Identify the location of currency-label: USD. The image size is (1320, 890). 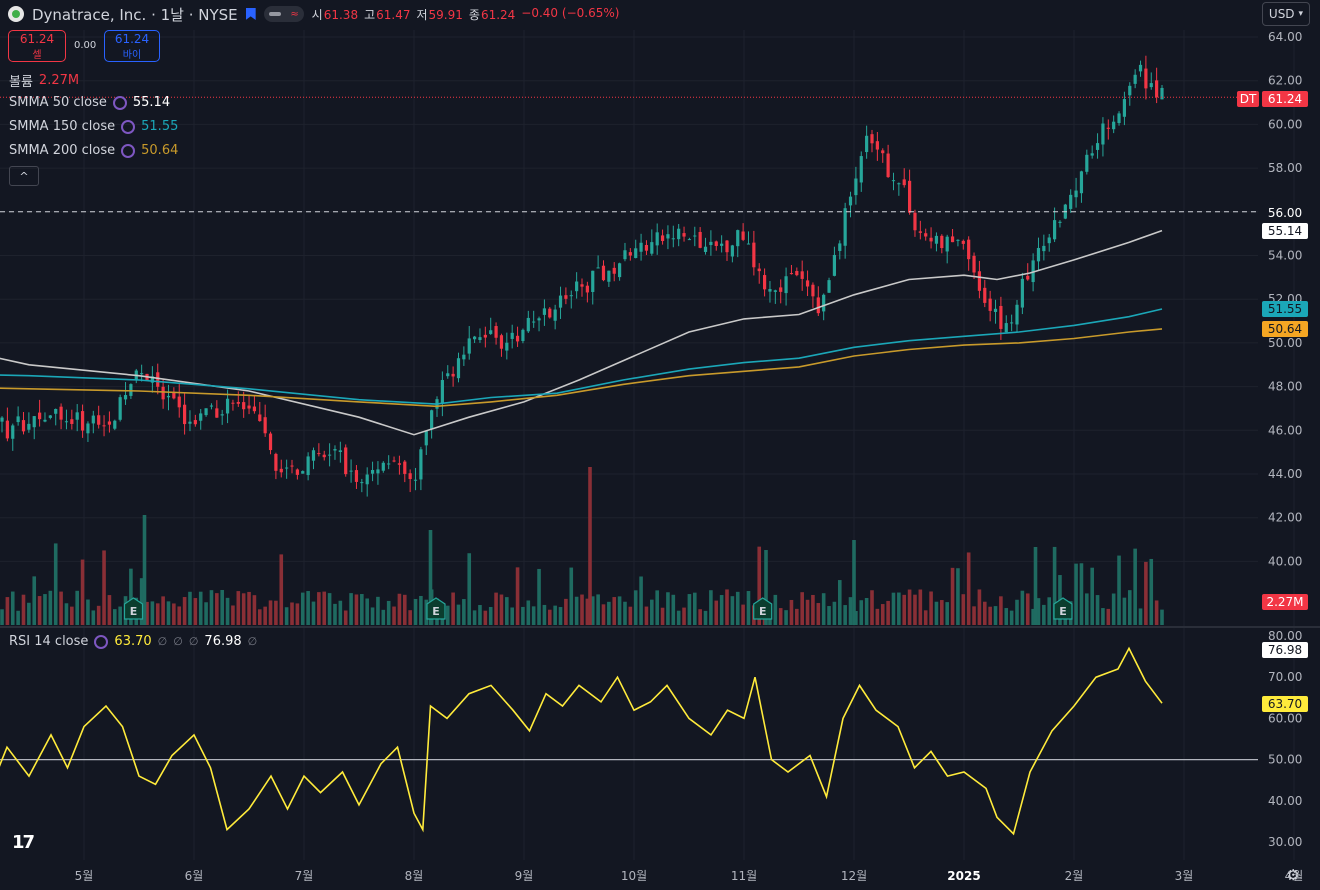
(1281, 14).